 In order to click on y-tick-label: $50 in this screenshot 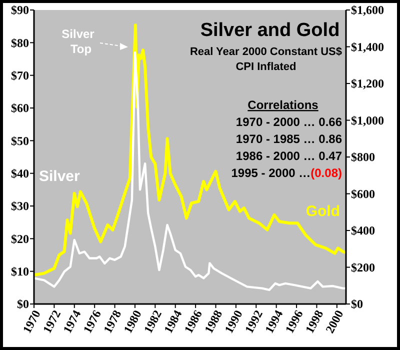, I will do `click(20, 141)`.